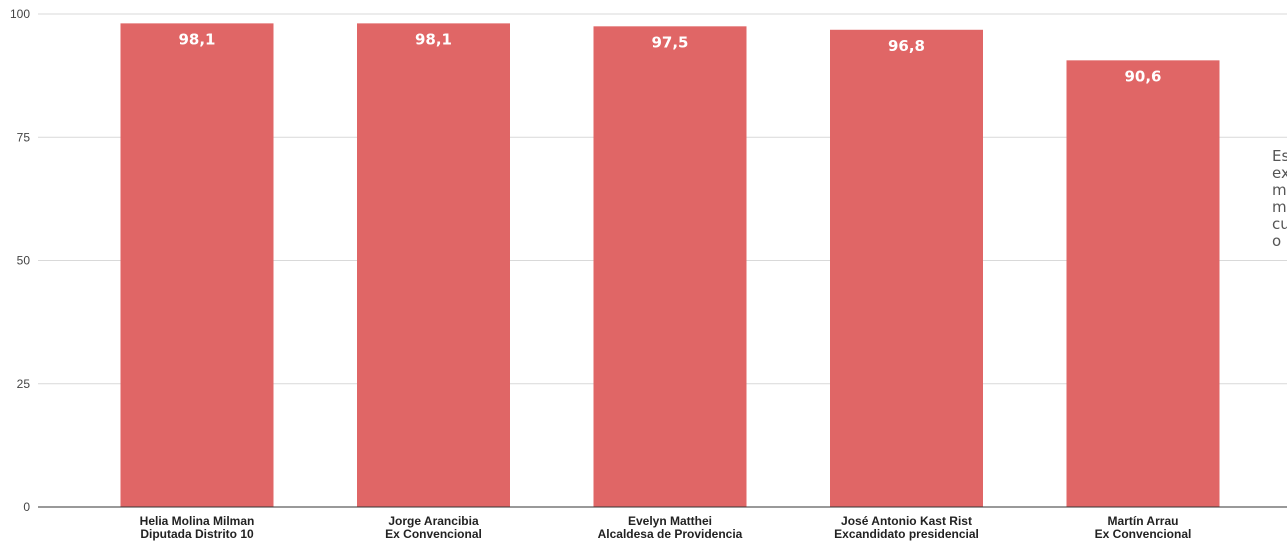 The height and width of the screenshot is (543, 1287). What do you see at coordinates (24, 137) in the screenshot?
I see `y-tick-label: 75` at bounding box center [24, 137].